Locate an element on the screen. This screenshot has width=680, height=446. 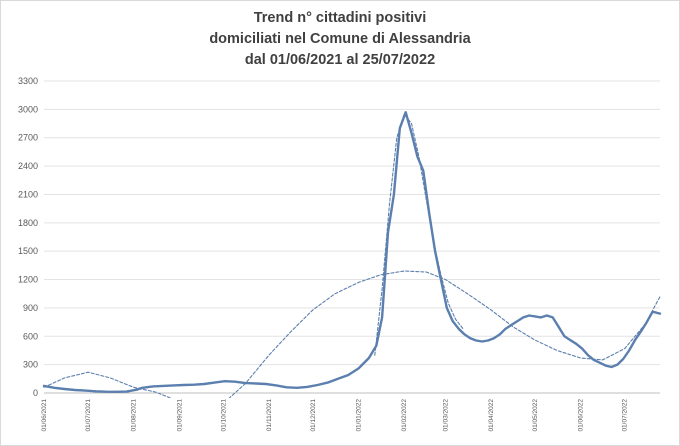
y-tick-label: 1200 is located at coordinates (28, 280).